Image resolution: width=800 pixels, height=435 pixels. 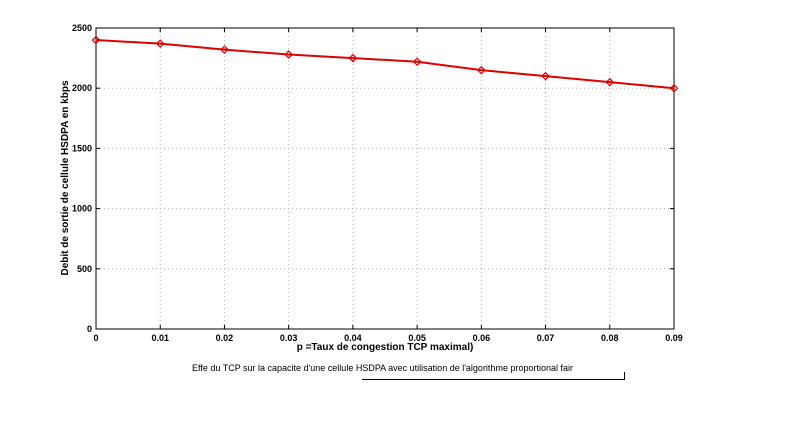 I want to click on caption-underline, so click(x=493, y=379).